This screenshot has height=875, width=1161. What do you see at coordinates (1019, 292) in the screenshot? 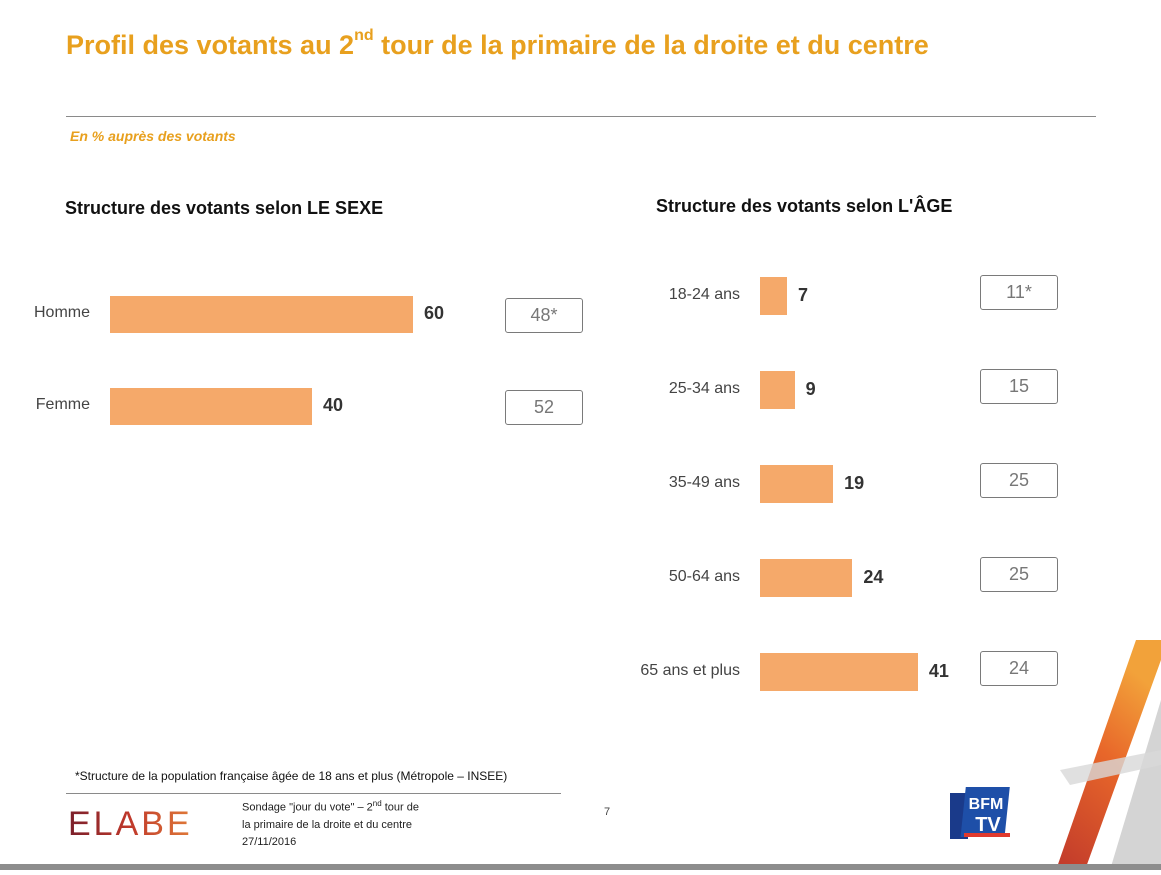
I see `reference-value-box: 11*` at bounding box center [1019, 292].